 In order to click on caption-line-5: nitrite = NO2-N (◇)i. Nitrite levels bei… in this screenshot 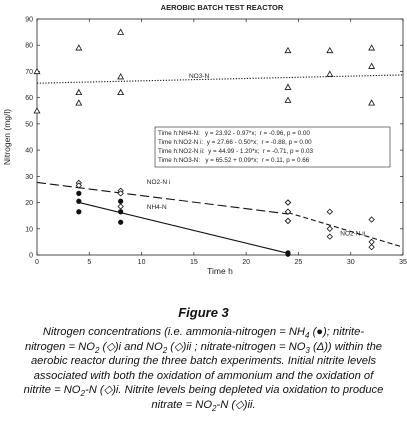, I will do `click(203, 391)`.